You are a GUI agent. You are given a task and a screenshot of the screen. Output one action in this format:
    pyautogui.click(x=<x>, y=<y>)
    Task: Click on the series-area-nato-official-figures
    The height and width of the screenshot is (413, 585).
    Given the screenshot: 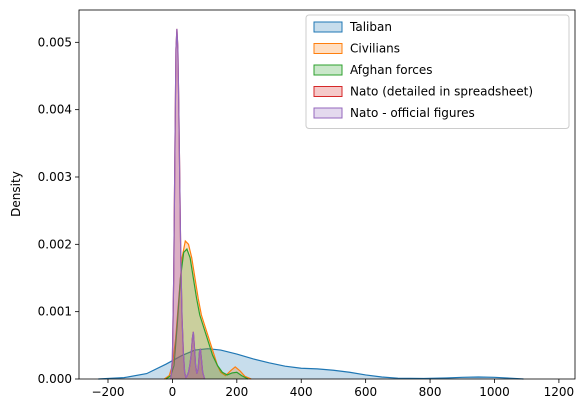 What is the action you would take?
    pyautogui.click(x=187, y=203)
    